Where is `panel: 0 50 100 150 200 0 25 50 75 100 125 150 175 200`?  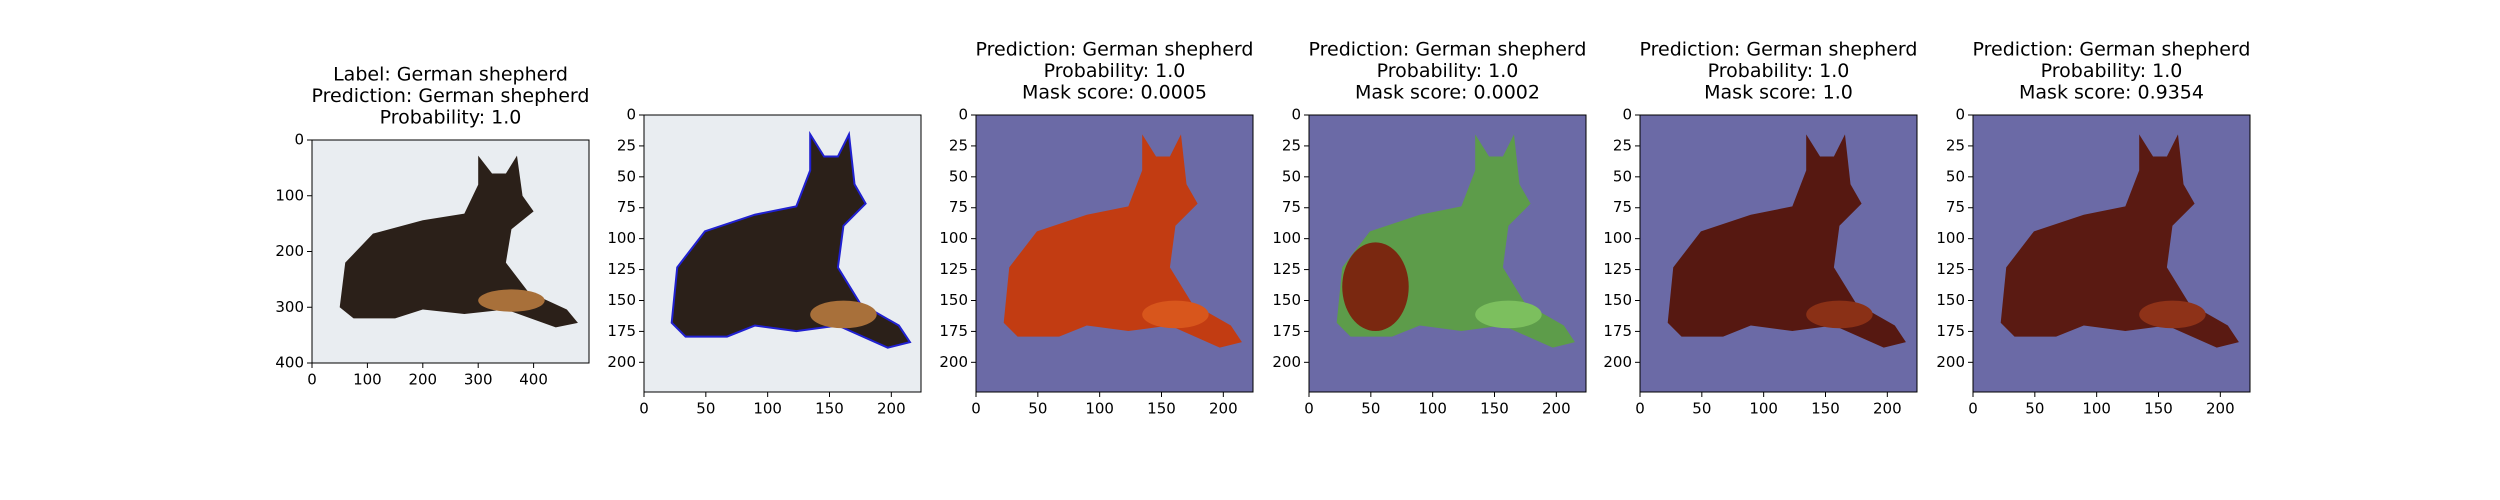 panel: 0 50 100 150 200 0 25 50 75 100 125 150 175 200 is located at coordinates (764, 262).